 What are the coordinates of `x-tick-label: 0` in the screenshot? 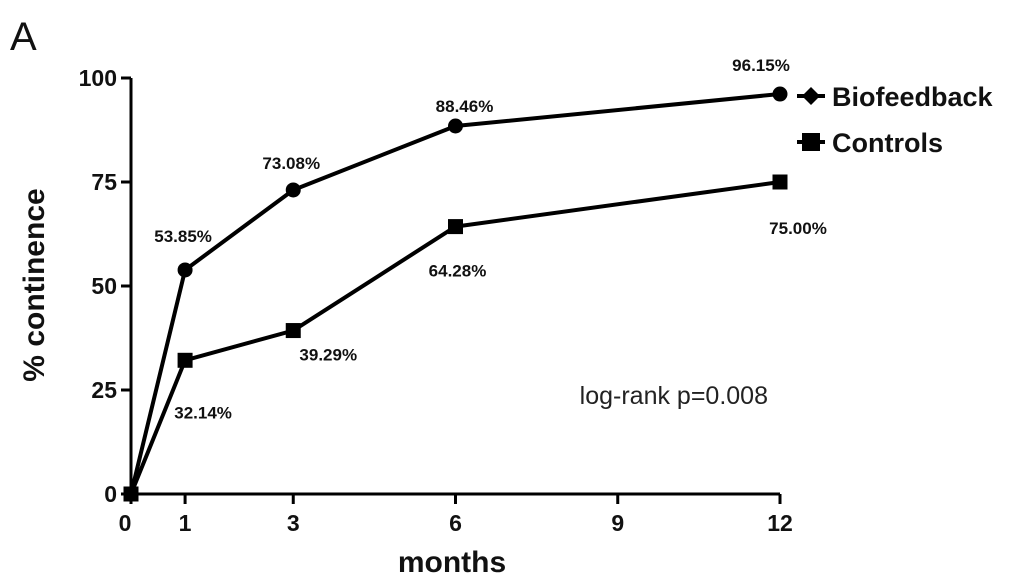 It's located at (125, 523).